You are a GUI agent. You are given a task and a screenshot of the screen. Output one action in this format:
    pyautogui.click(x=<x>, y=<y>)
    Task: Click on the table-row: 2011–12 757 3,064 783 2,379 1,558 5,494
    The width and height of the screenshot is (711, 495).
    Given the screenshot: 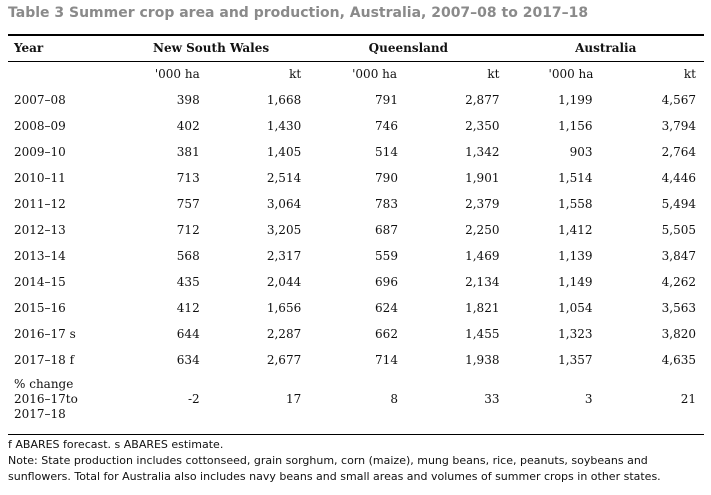 What is the action you would take?
    pyautogui.click(x=356, y=204)
    